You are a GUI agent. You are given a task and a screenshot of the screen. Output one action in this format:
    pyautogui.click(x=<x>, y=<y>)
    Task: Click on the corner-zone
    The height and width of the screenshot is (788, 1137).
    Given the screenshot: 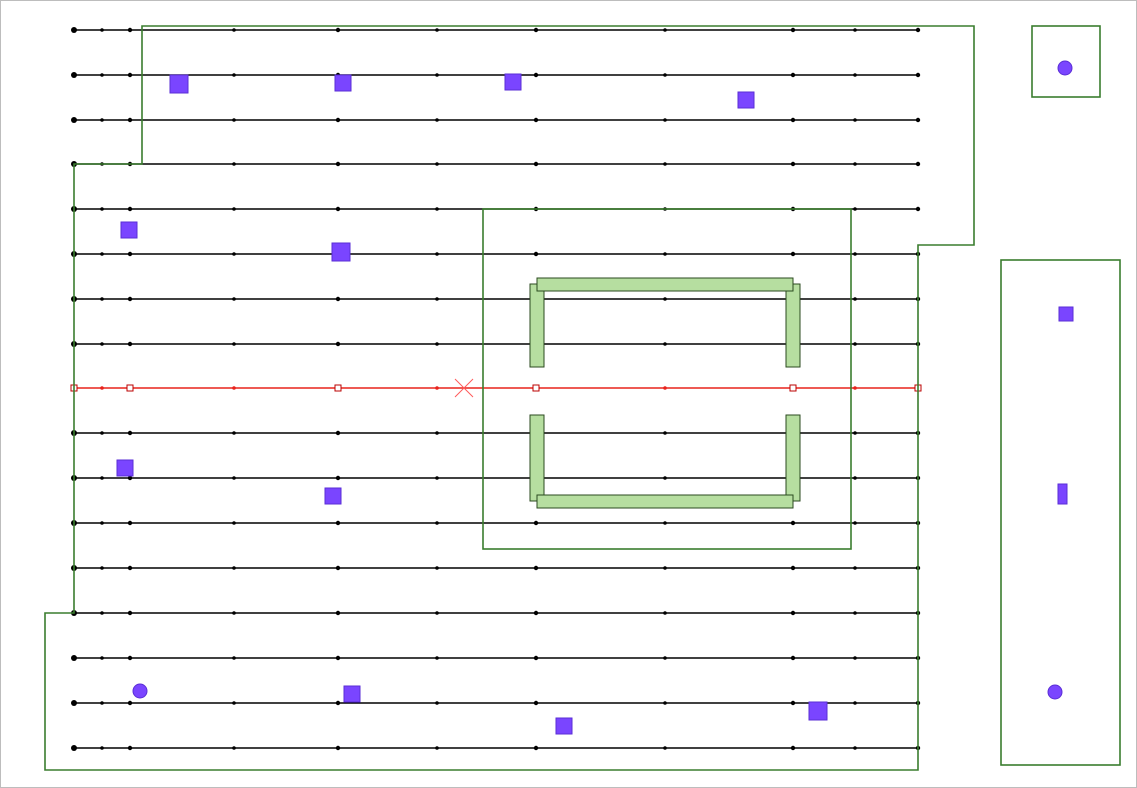 What is the action you would take?
    pyautogui.click(x=1066, y=61)
    